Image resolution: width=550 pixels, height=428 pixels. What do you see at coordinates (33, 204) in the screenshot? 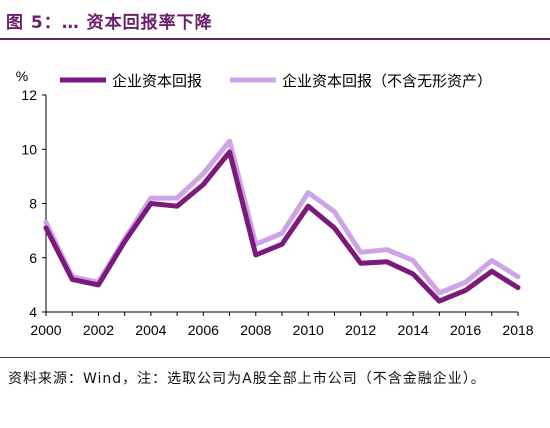
I see `y-tick-label: 8` at bounding box center [33, 204].